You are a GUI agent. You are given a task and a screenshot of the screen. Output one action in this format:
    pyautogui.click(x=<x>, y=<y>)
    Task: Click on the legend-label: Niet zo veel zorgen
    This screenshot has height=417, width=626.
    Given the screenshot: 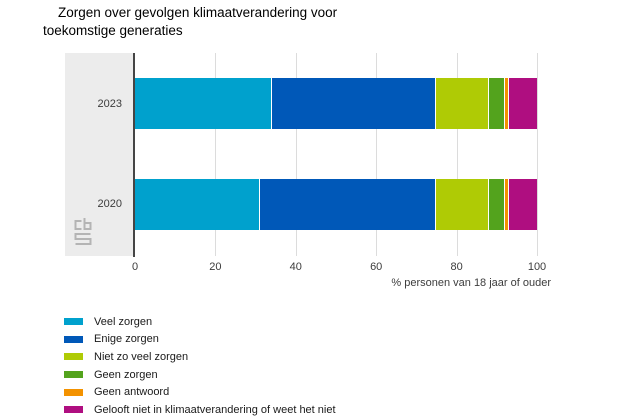 What is the action you would take?
    pyautogui.click(x=141, y=356)
    